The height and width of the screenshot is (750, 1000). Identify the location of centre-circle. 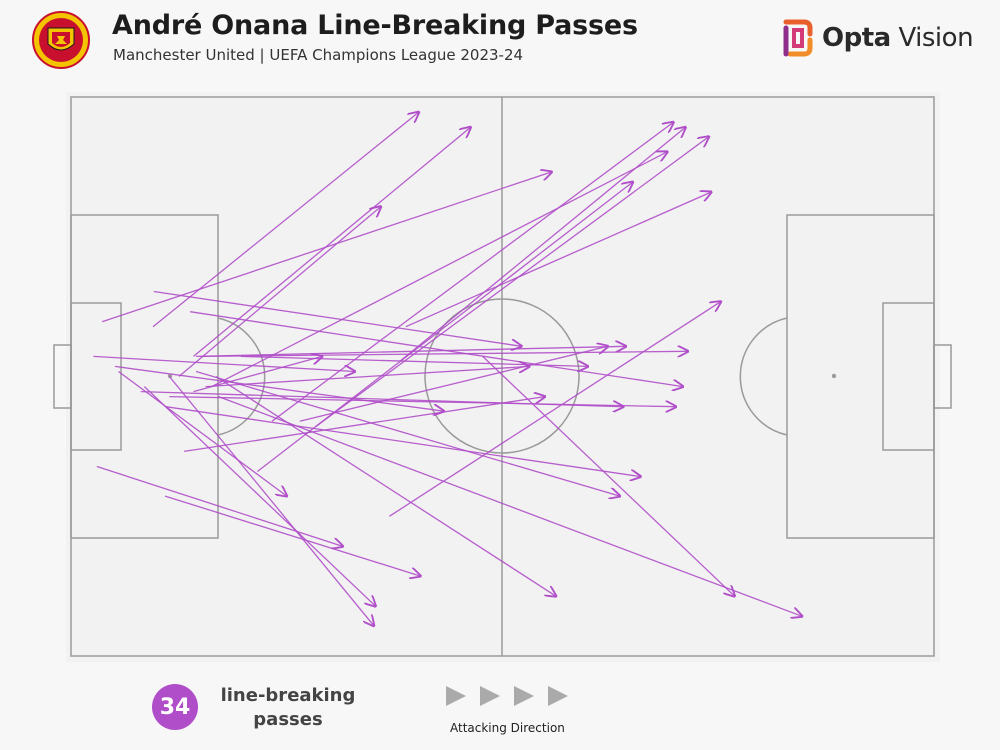
(502, 376).